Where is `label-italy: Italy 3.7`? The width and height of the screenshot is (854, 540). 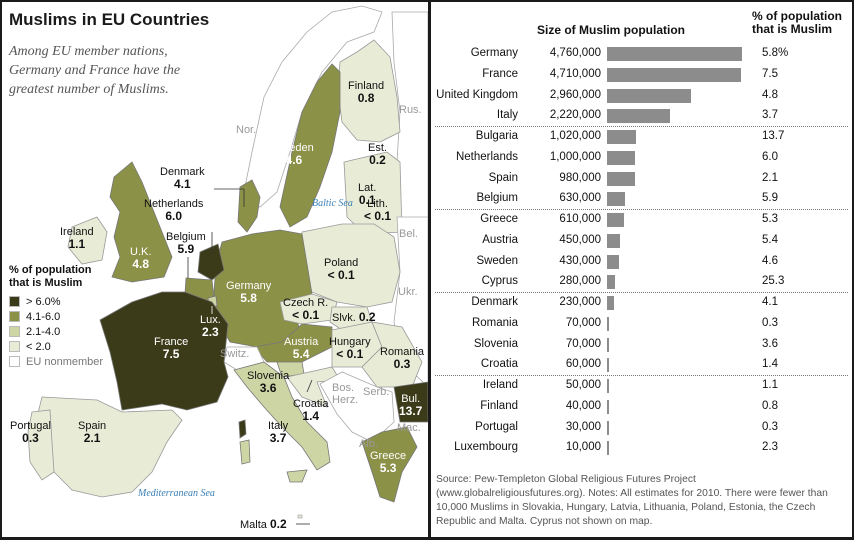
label-italy: Italy 3.7 is located at coordinates (278, 432).